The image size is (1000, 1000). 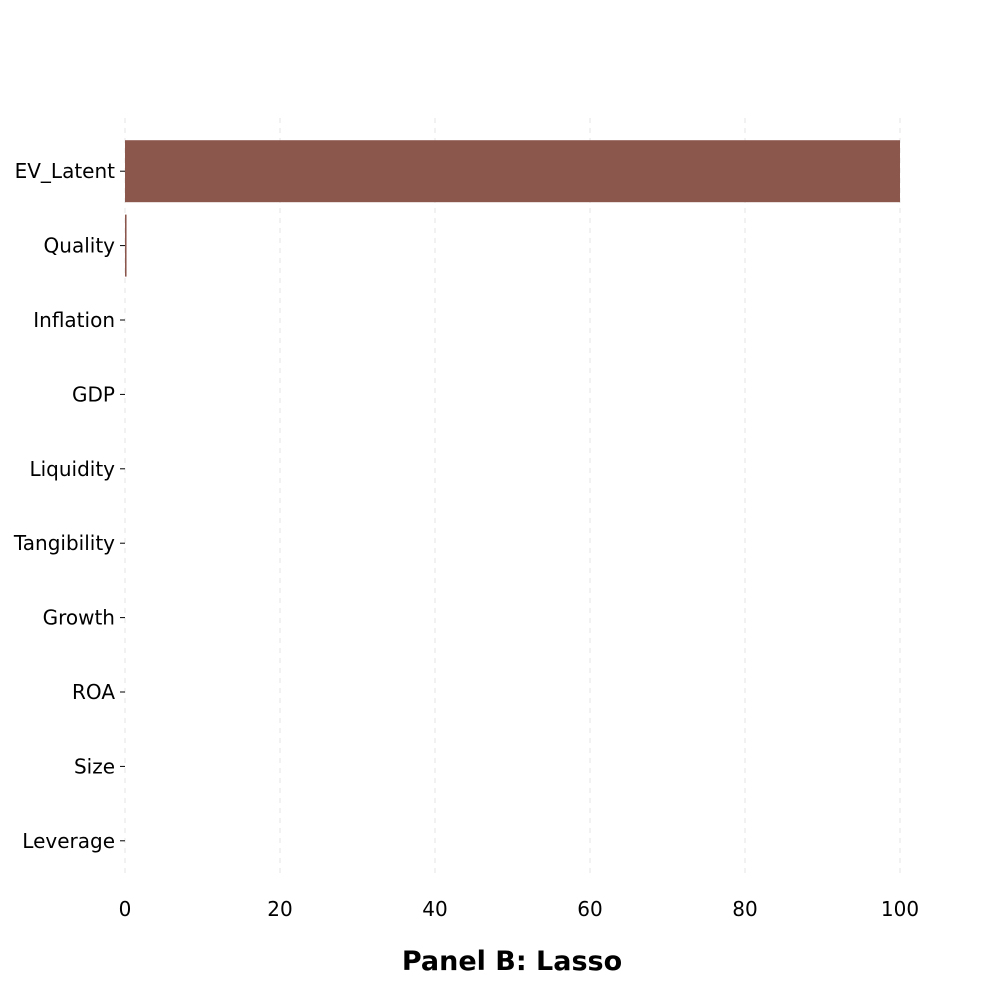 I want to click on y-tick-label: Growth, so click(x=79, y=618).